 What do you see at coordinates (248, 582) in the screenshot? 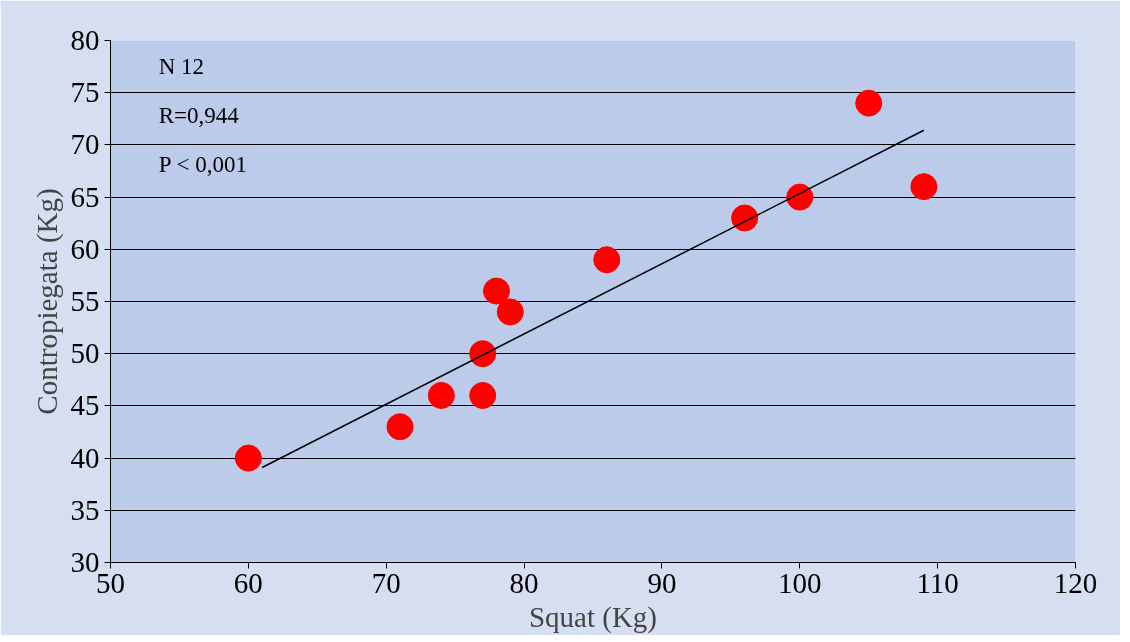
I see `x-tick-label: 60` at bounding box center [248, 582].